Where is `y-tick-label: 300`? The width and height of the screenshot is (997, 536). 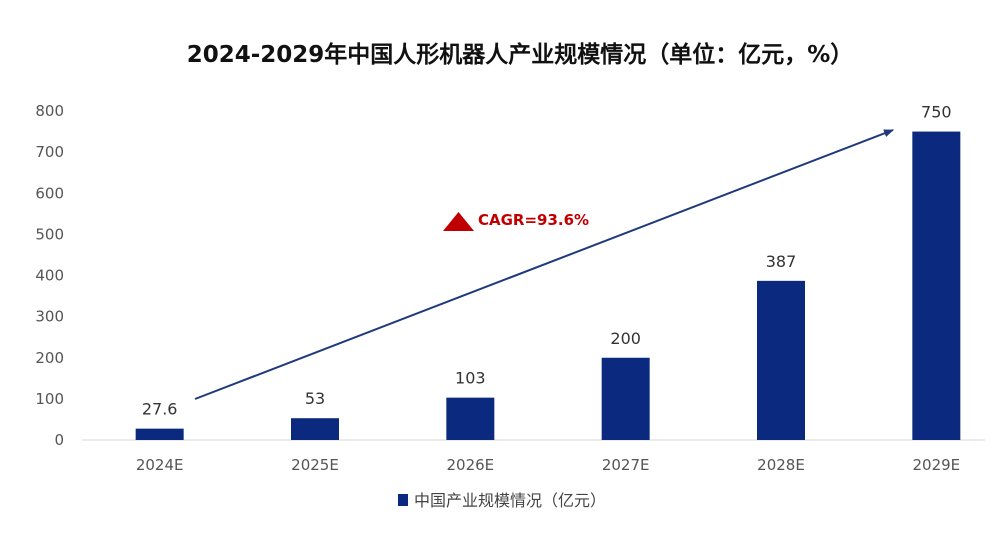
y-tick-label: 300 is located at coordinates (49, 317).